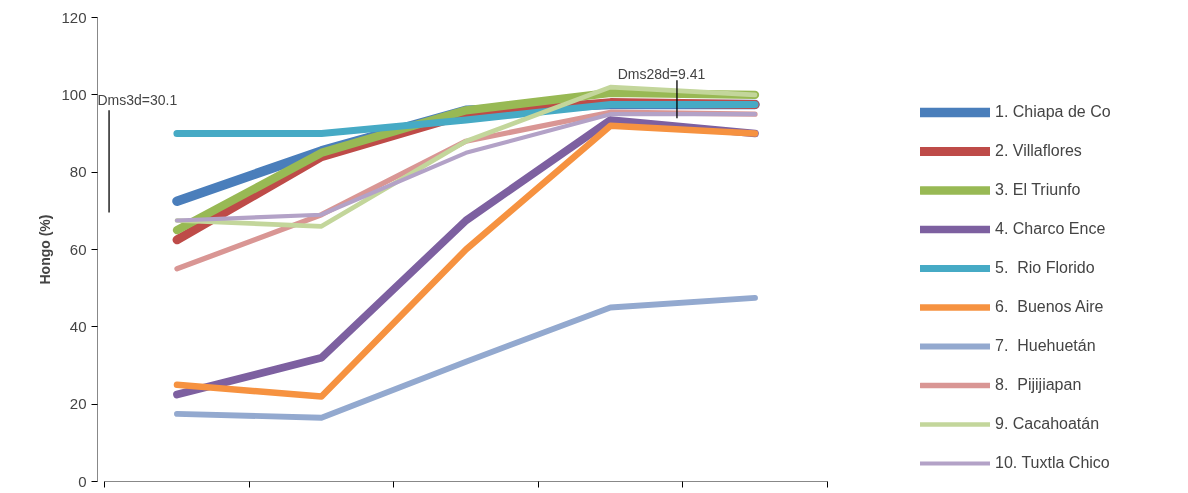  I want to click on y-tick-label: 120, so click(74, 17).